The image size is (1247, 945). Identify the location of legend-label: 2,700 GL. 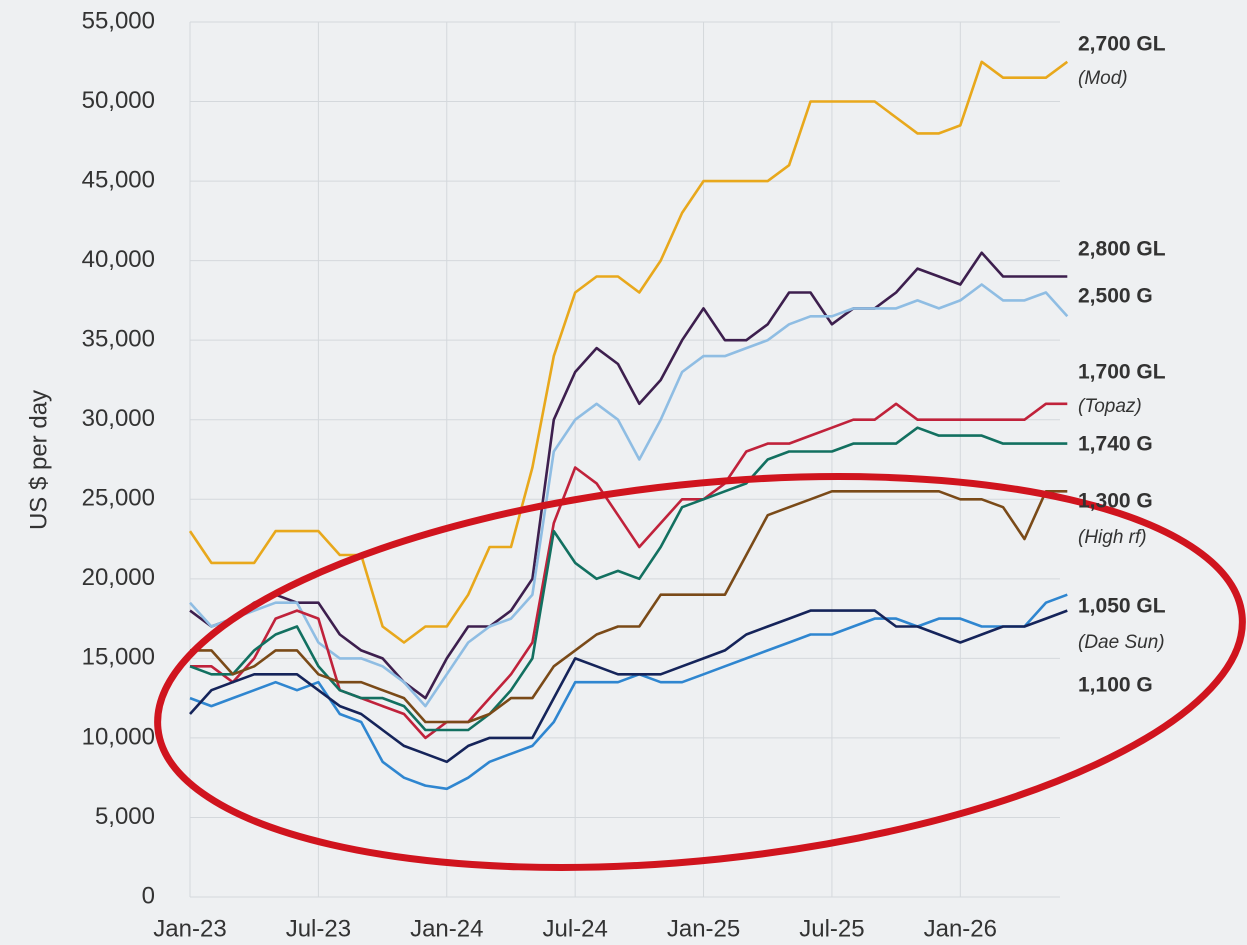
(1122, 44).